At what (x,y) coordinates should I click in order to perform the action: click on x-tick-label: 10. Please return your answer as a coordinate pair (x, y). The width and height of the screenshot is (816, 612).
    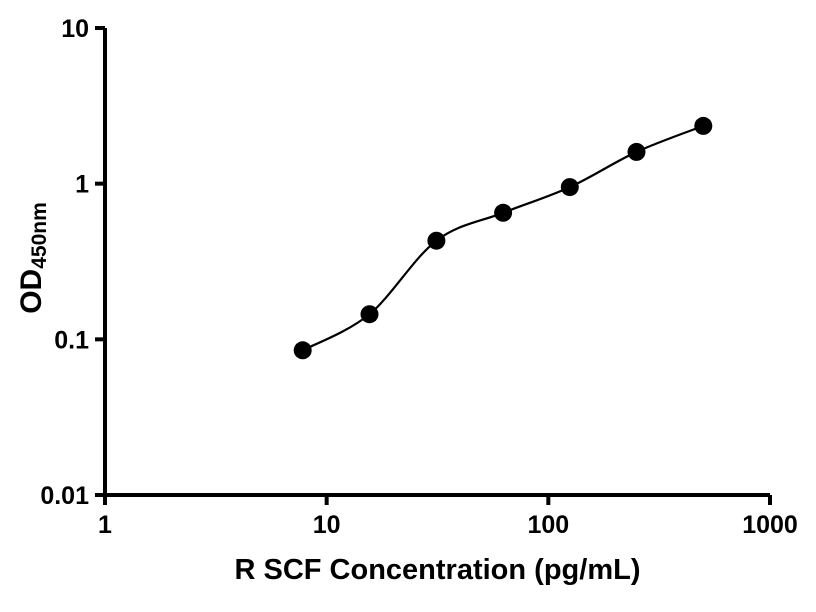
    Looking at the image, I should click on (327, 525).